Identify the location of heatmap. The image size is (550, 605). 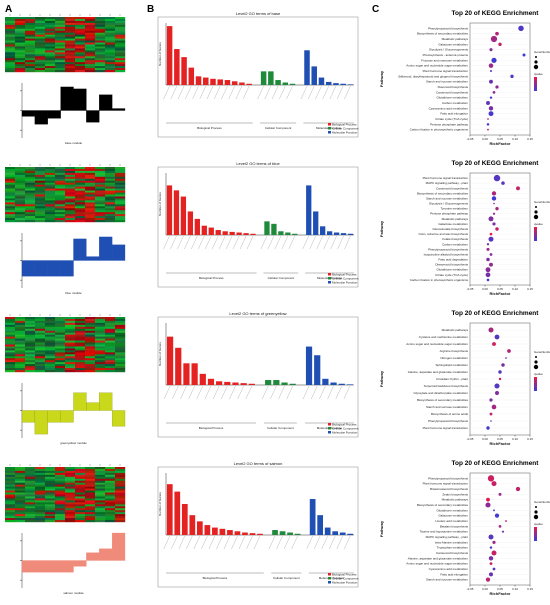
(65, 43).